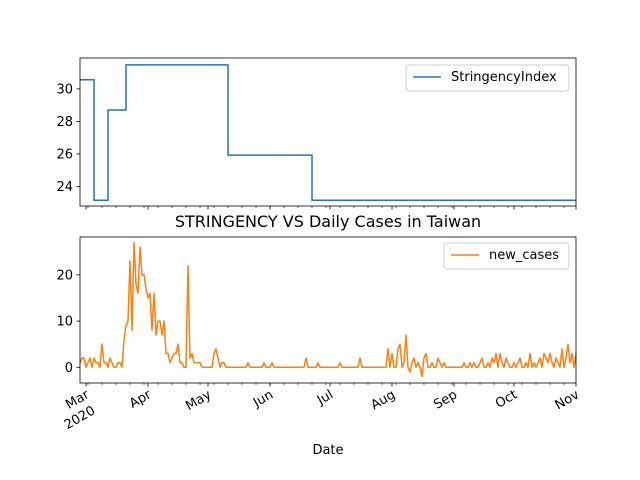 This screenshot has height=480, width=640. Describe the element at coordinates (524, 255) in the screenshot. I see `cases-legend-label: new_cases` at that location.